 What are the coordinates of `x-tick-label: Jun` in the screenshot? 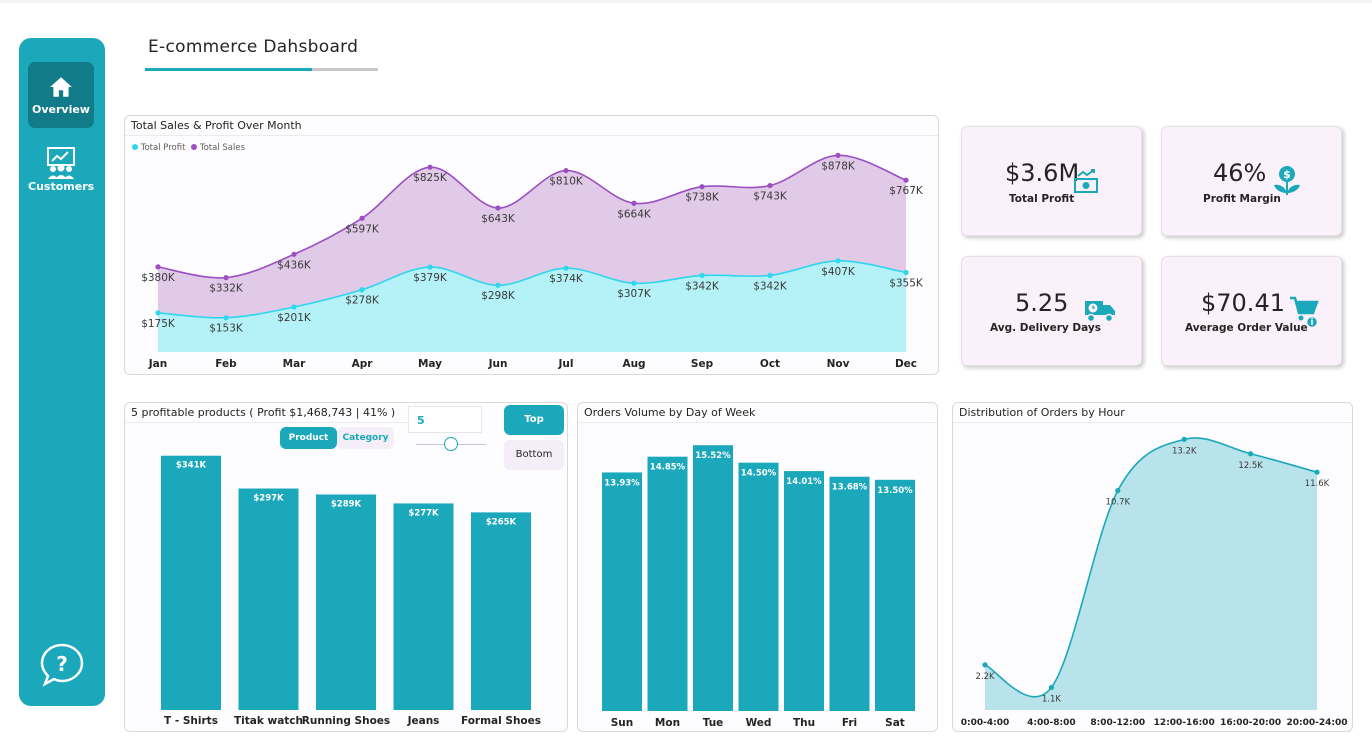 It's located at (498, 364).